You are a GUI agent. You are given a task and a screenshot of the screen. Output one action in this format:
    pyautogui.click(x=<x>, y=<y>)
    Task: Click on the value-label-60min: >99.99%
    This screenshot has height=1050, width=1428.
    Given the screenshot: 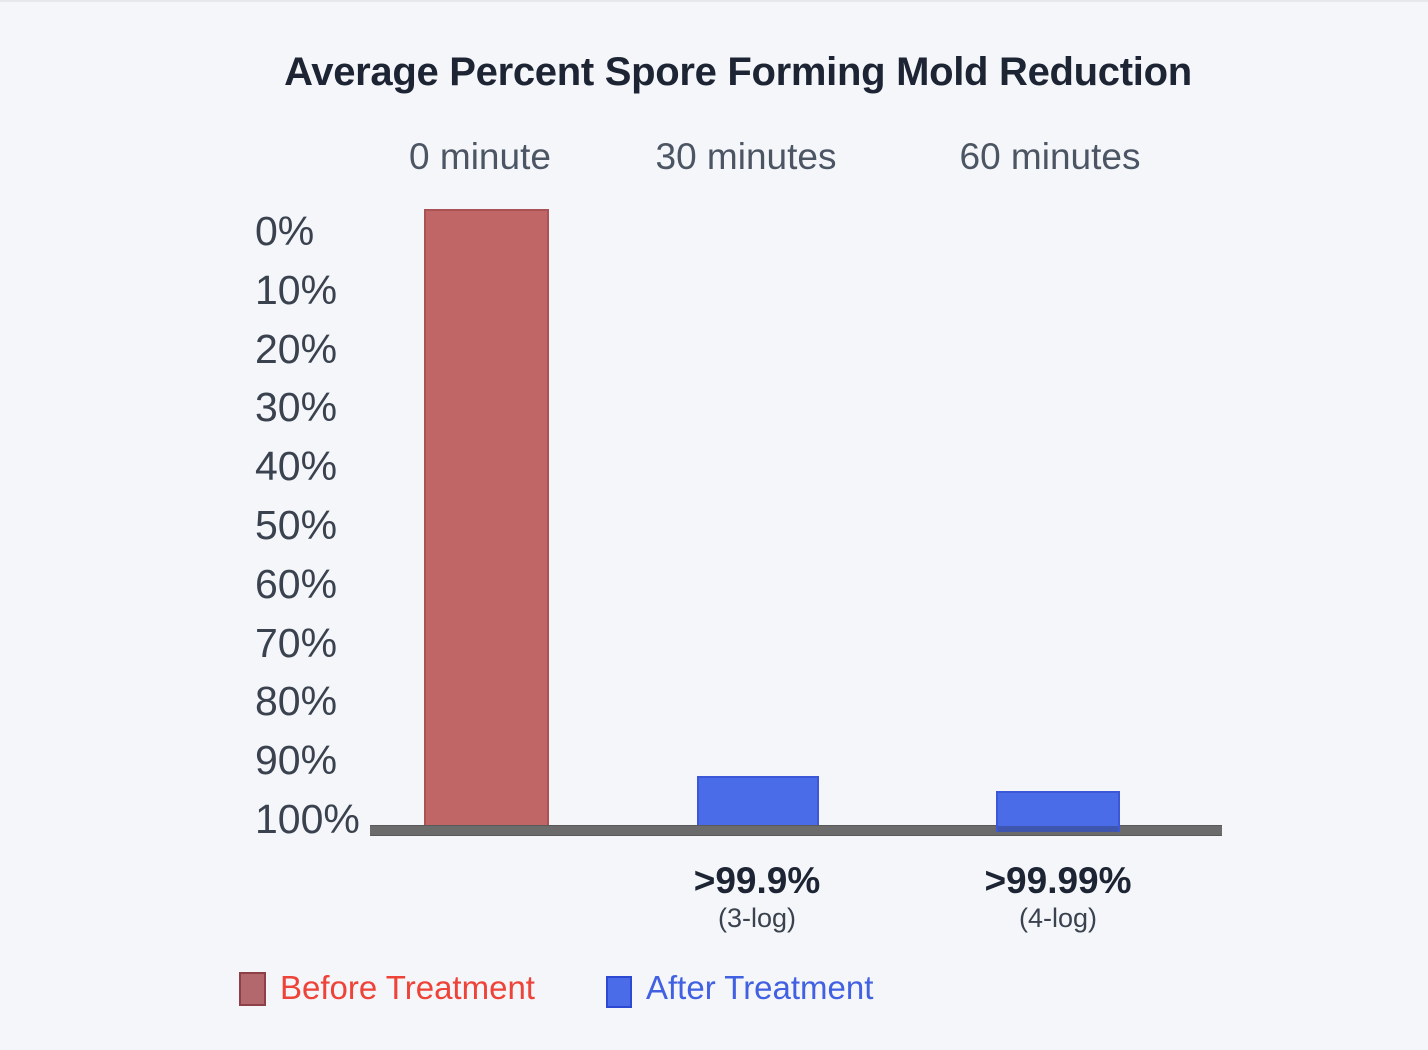 What is the action you would take?
    pyautogui.click(x=1058, y=880)
    